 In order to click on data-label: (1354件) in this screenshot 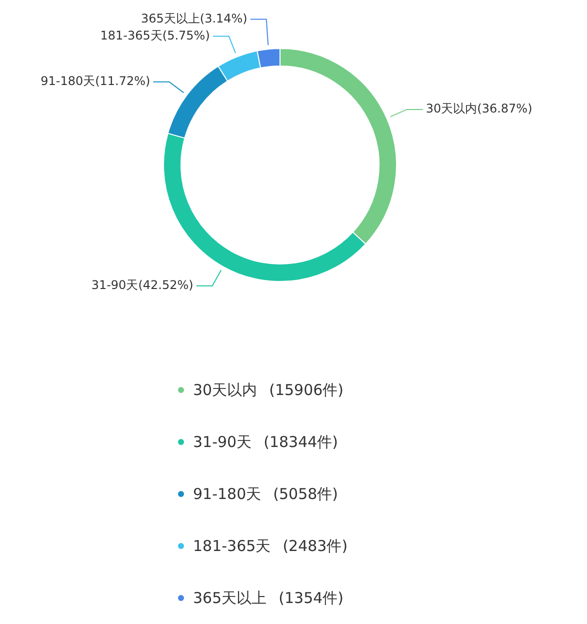, I will do `click(311, 598)`.